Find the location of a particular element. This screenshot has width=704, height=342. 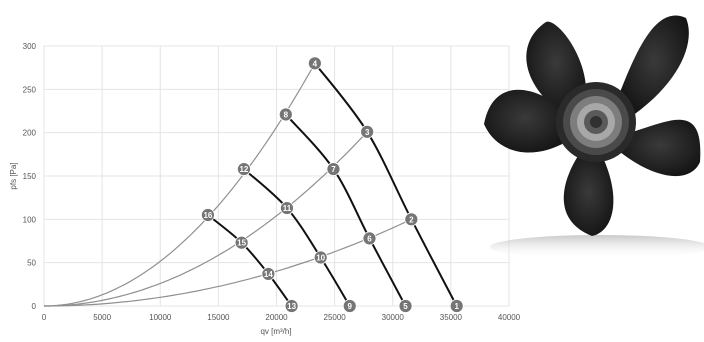

operating-point-3: 3 is located at coordinates (367, 131).